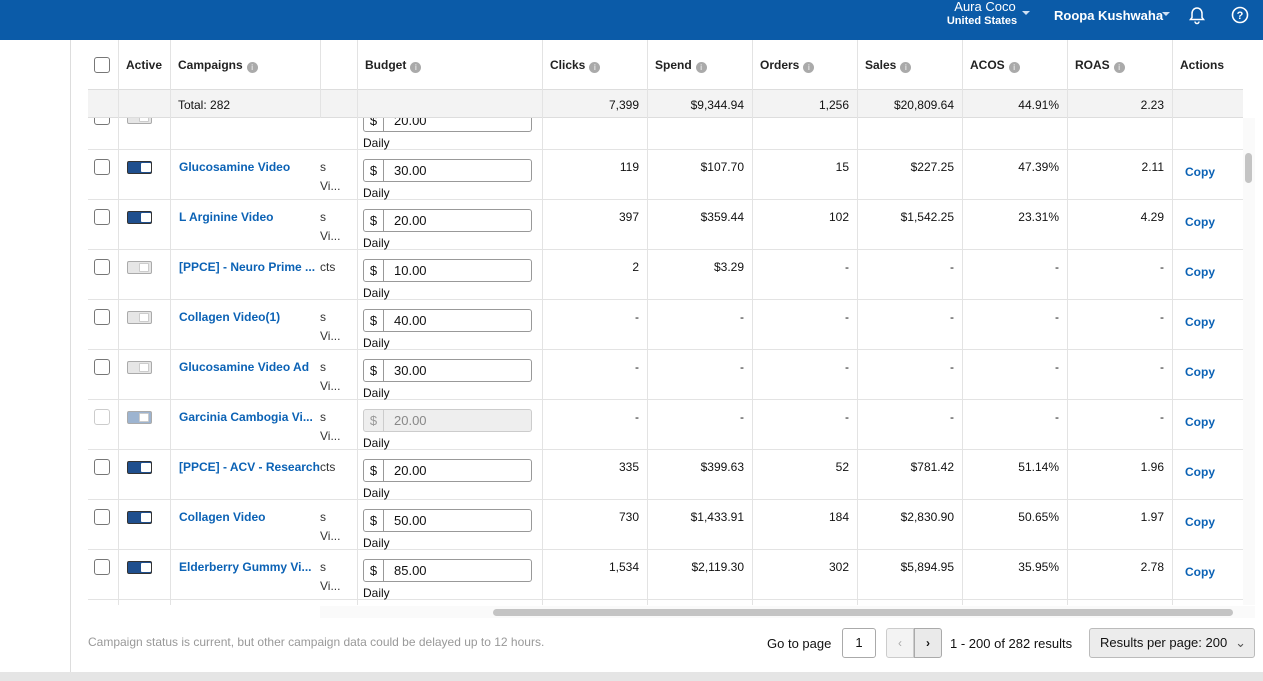  What do you see at coordinates (982, 21) in the screenshot?
I see `account-region: United States` at bounding box center [982, 21].